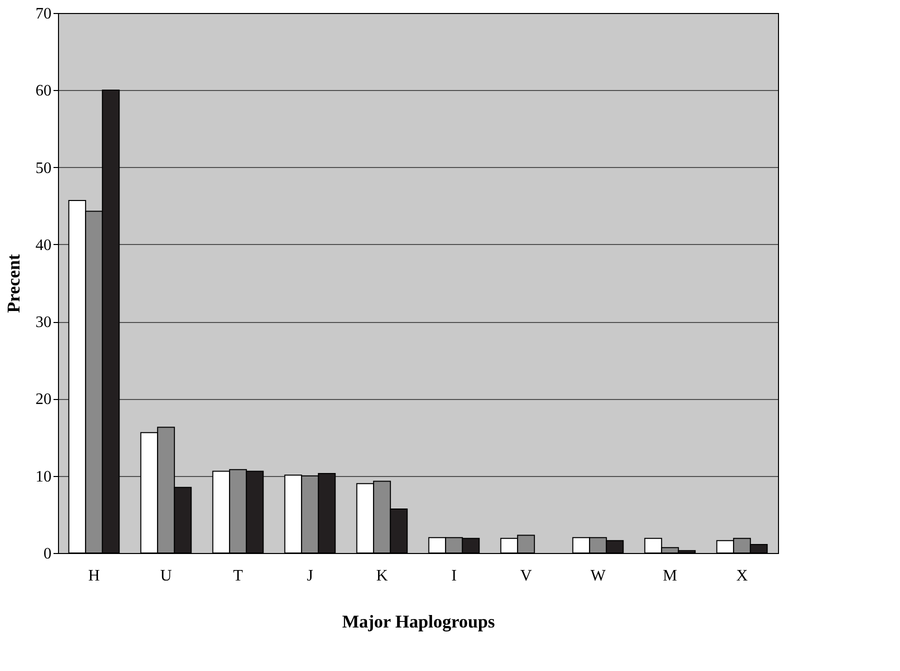  Describe the element at coordinates (670, 576) in the screenshot. I see `x-tick-label: M` at that location.